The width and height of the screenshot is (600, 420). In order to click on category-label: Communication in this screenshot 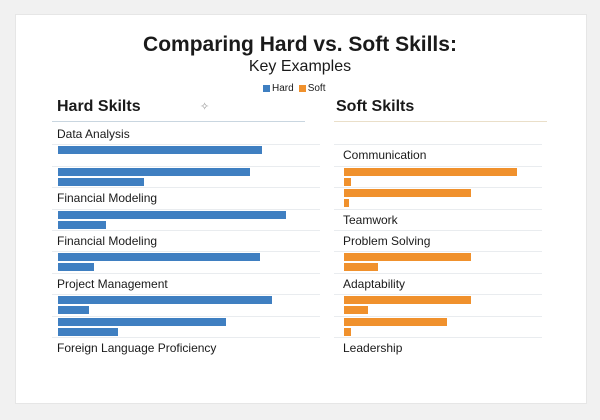, I will do `click(385, 155)`.